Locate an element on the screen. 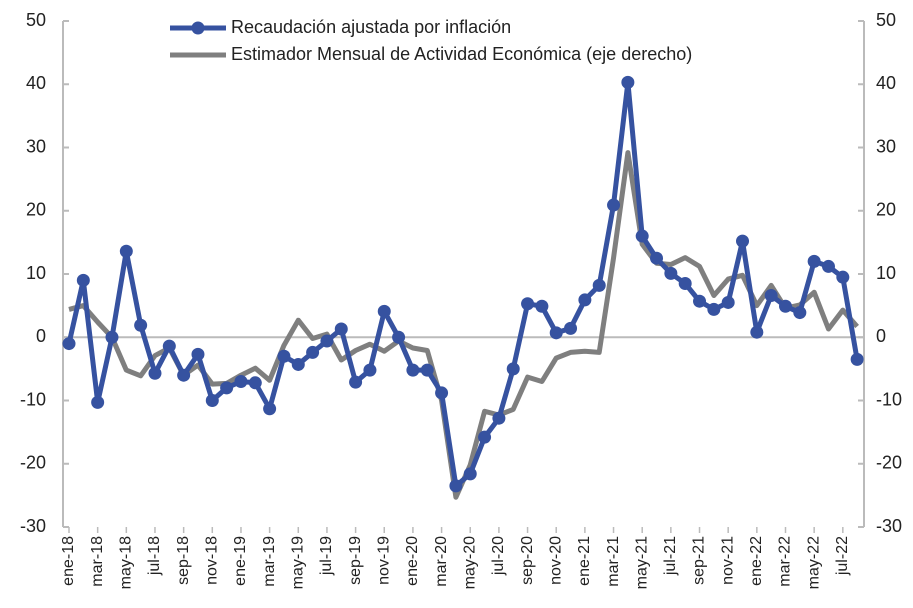 This screenshot has width=913, height=608. x-tick-label: nov-21 is located at coordinates (727, 560).